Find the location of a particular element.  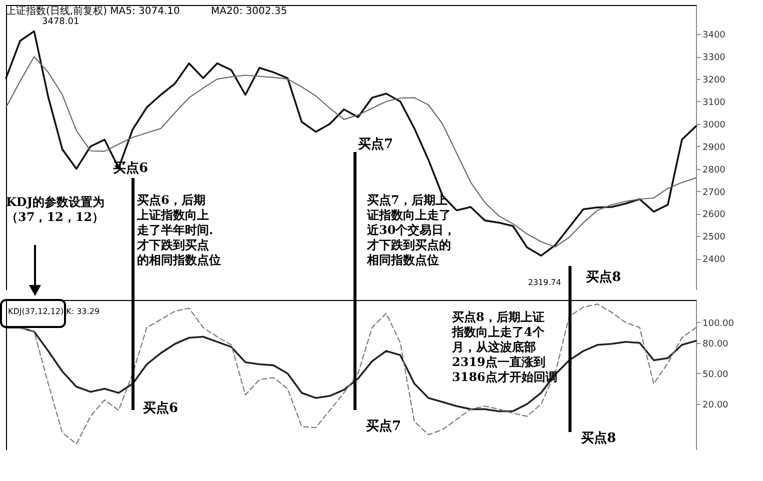

annotation: 3478.01 is located at coordinates (61, 22).